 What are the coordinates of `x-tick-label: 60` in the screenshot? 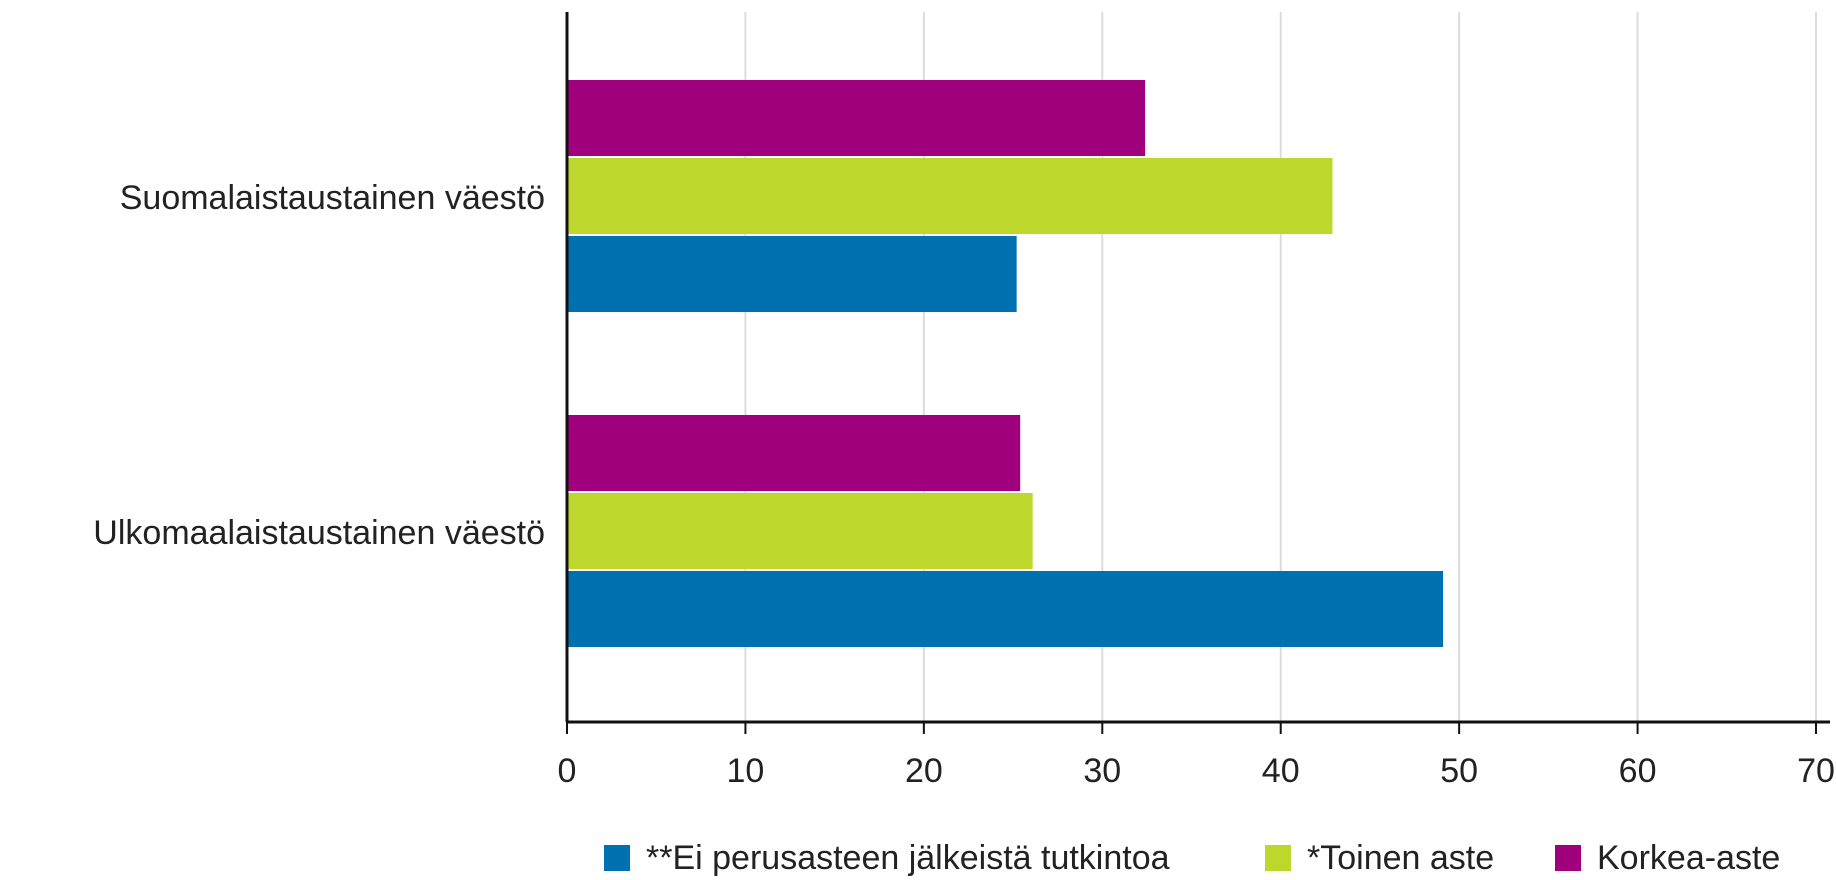 It's located at (1638, 771).